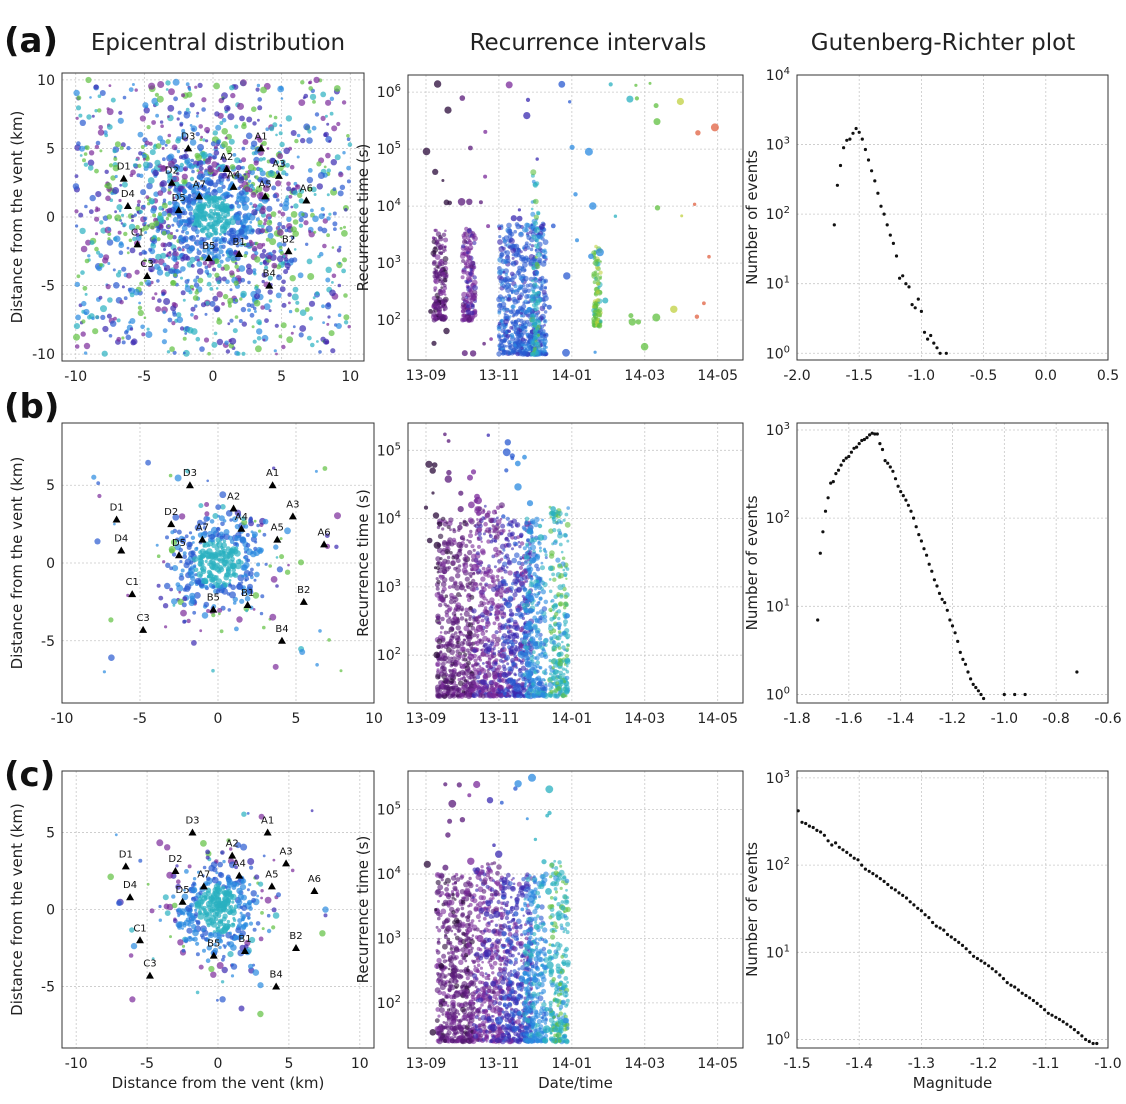 The height and width of the screenshot is (1104, 1126). What do you see at coordinates (271, 886) in the screenshot?
I see `station-marker-a5` at bounding box center [271, 886].